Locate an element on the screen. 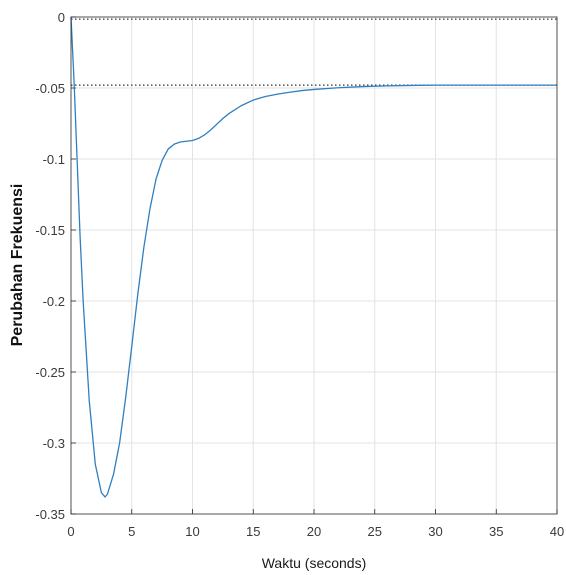 Image resolution: width=566 pixels, height=575 pixels. y-tick-label: -0.05 is located at coordinates (50, 88).